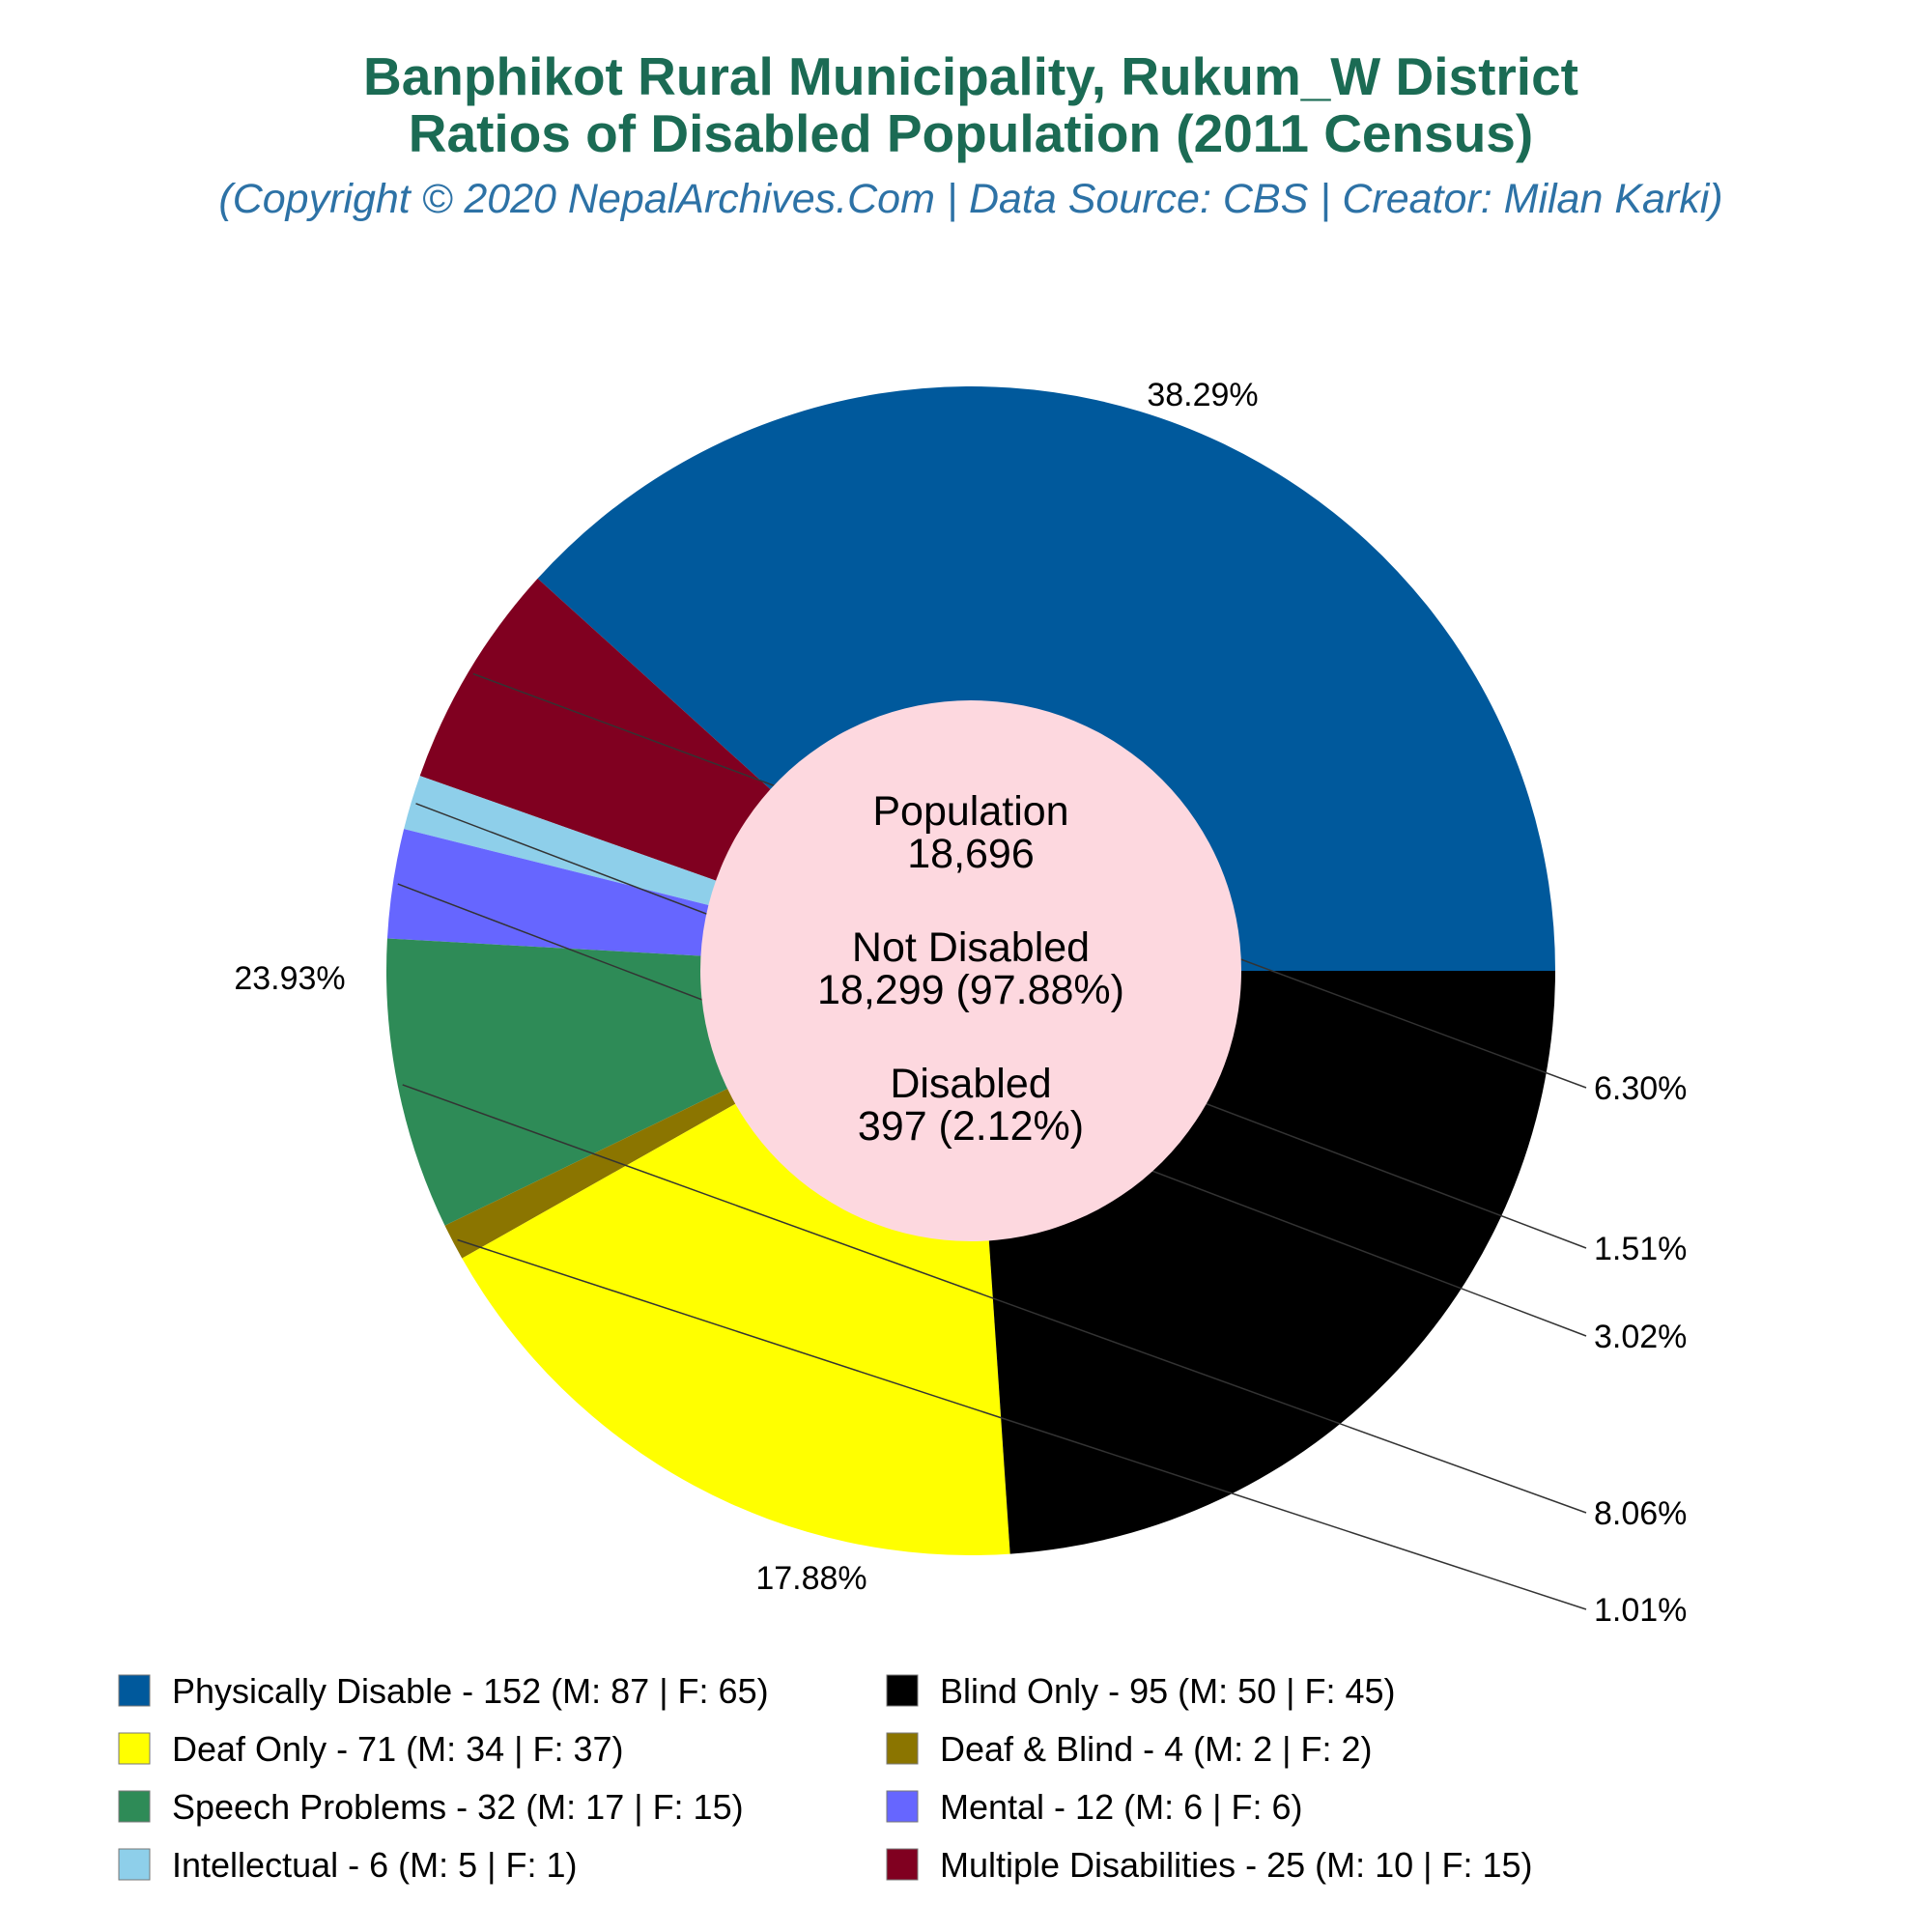 The image size is (1932, 1932). Describe the element at coordinates (971, 854) in the screenshot. I see `population-value: 18,696` at that location.